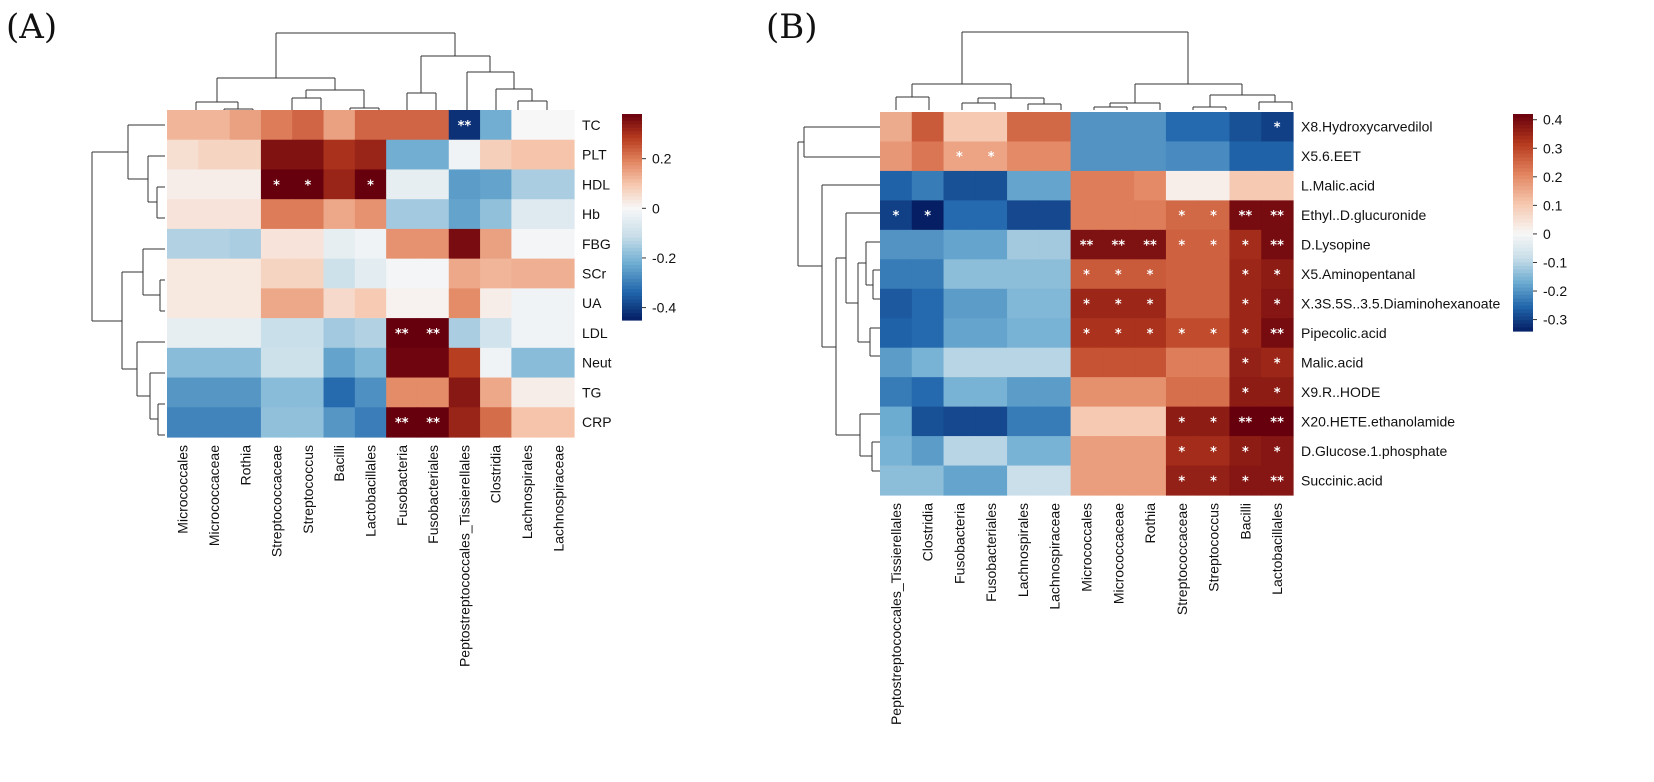 Image resolution: width=1654 pixels, height=782 pixels. I want to click on heatmap-cell-x-3s-5s-3-5-diaminohexanoate-rothia, so click(1150, 303).